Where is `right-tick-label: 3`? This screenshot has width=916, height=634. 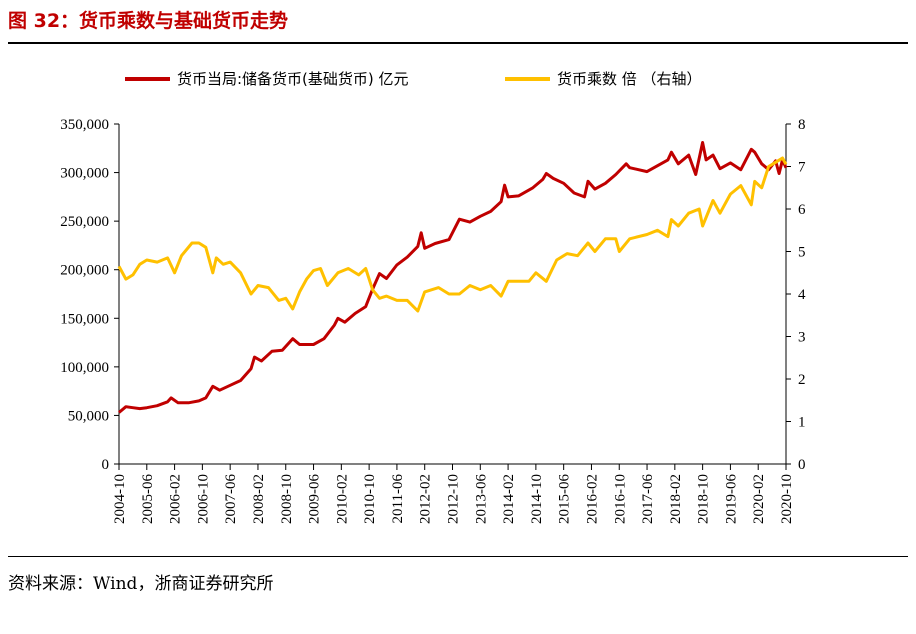
right-tick-label: 3 is located at coordinates (802, 338).